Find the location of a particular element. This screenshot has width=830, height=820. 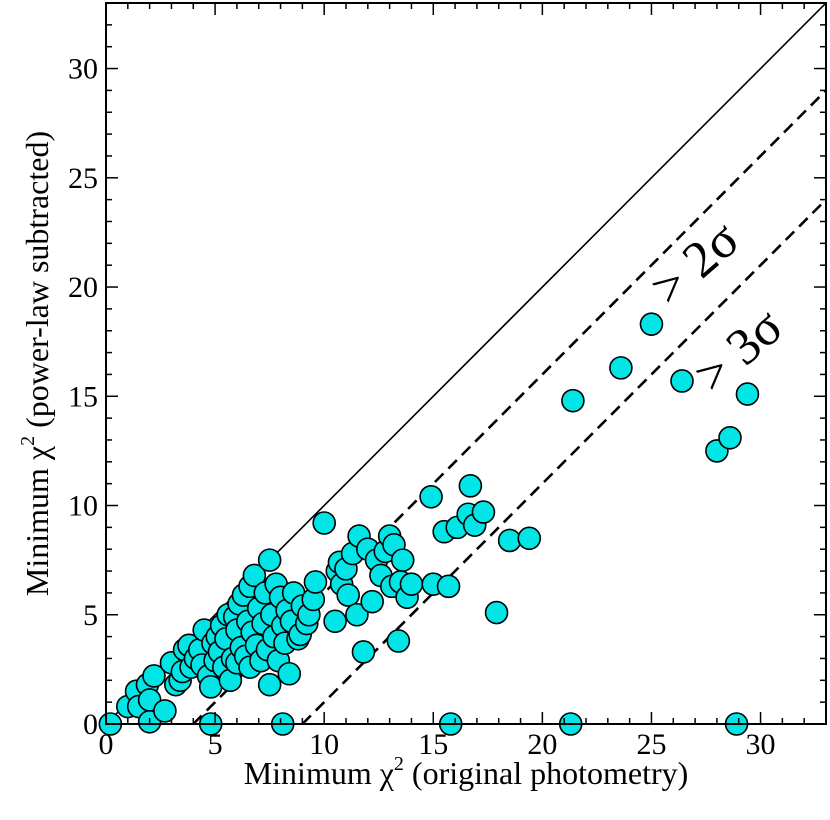

y-tick-label: 25 is located at coordinates (83, 178).